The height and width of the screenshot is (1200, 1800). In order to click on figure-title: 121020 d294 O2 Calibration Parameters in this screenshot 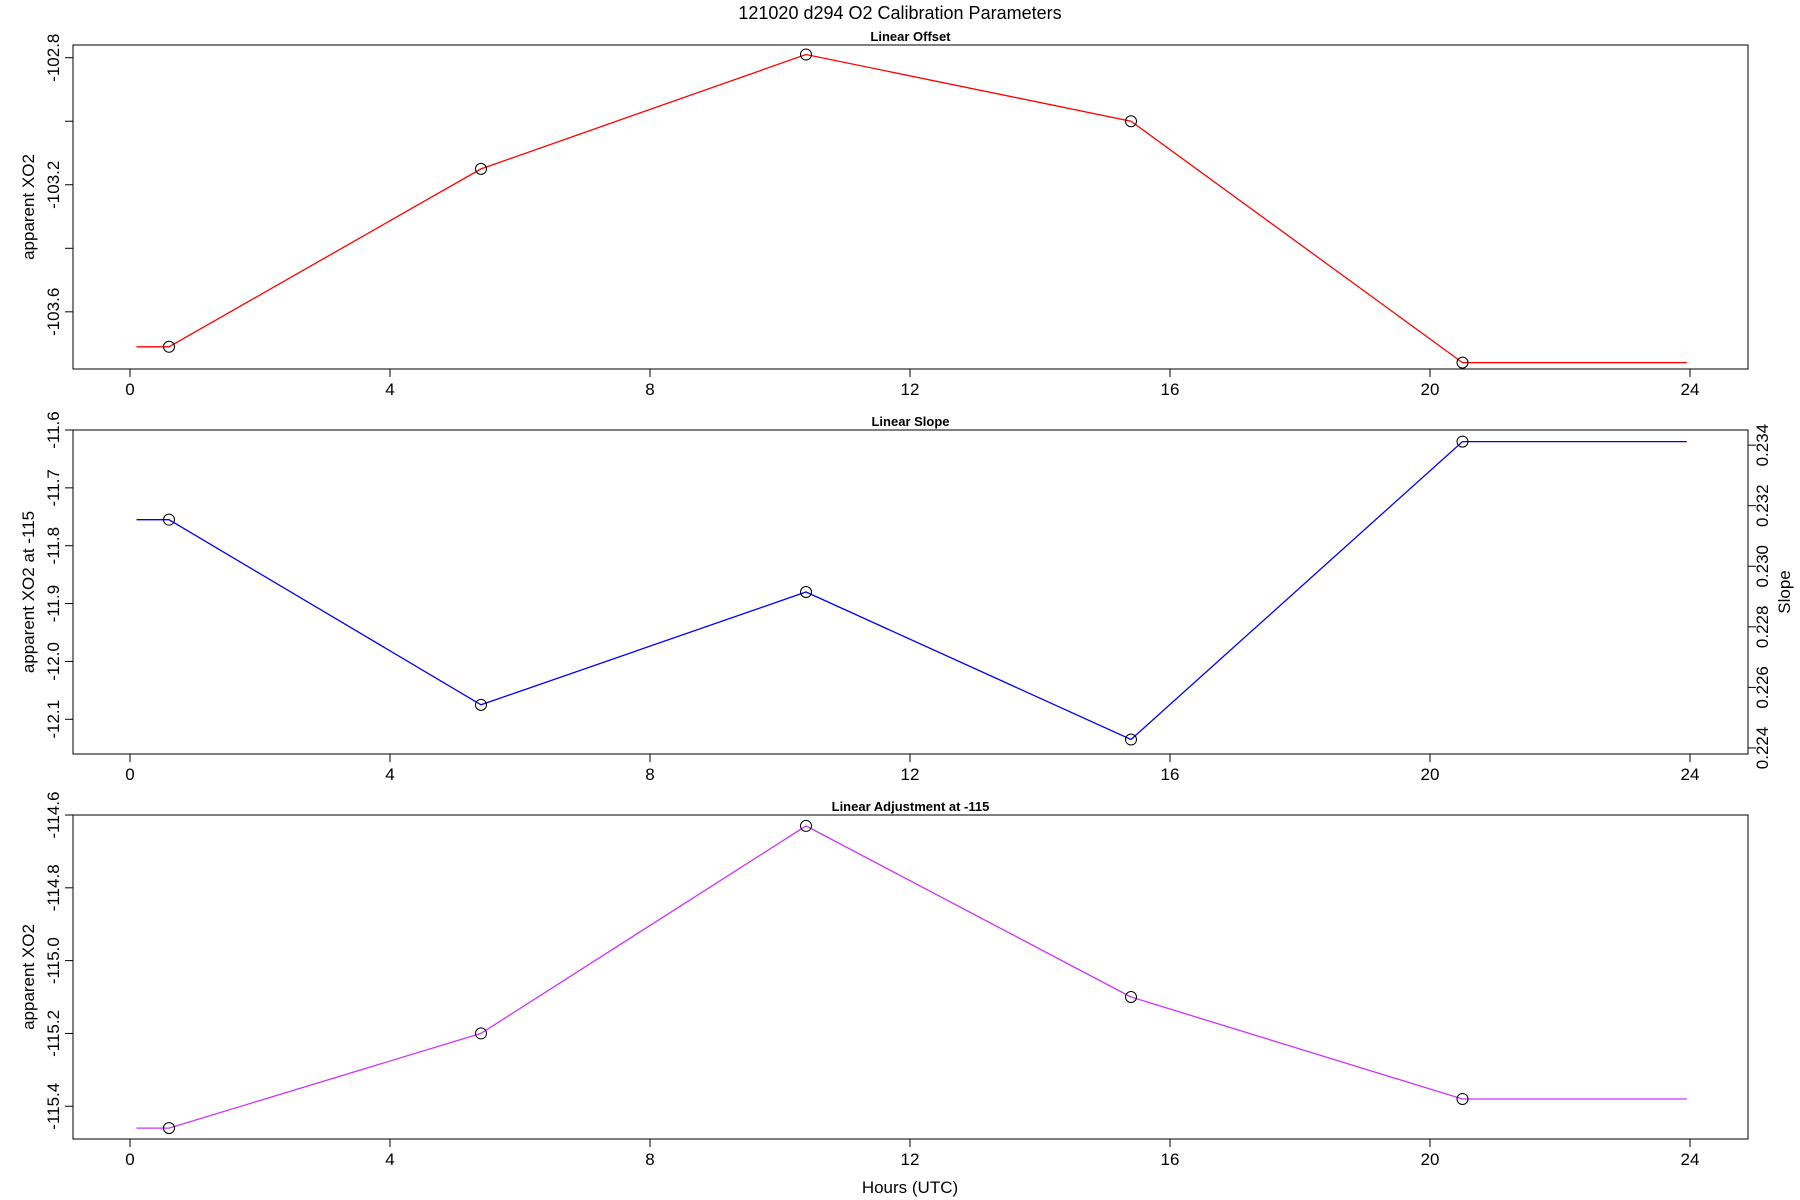, I will do `click(899, 13)`.